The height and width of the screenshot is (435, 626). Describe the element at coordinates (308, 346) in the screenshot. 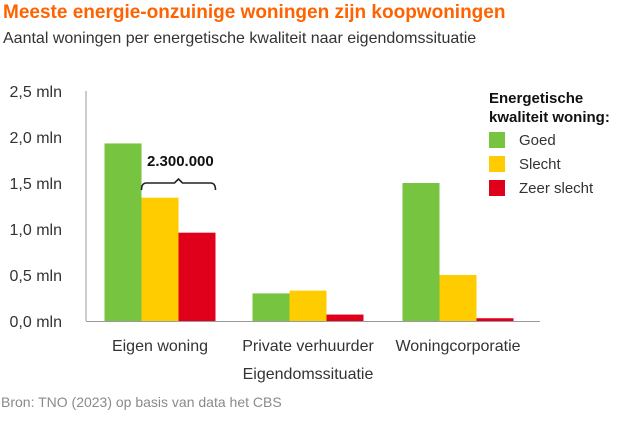

I see `x-category-label: Private verhuurder` at that location.